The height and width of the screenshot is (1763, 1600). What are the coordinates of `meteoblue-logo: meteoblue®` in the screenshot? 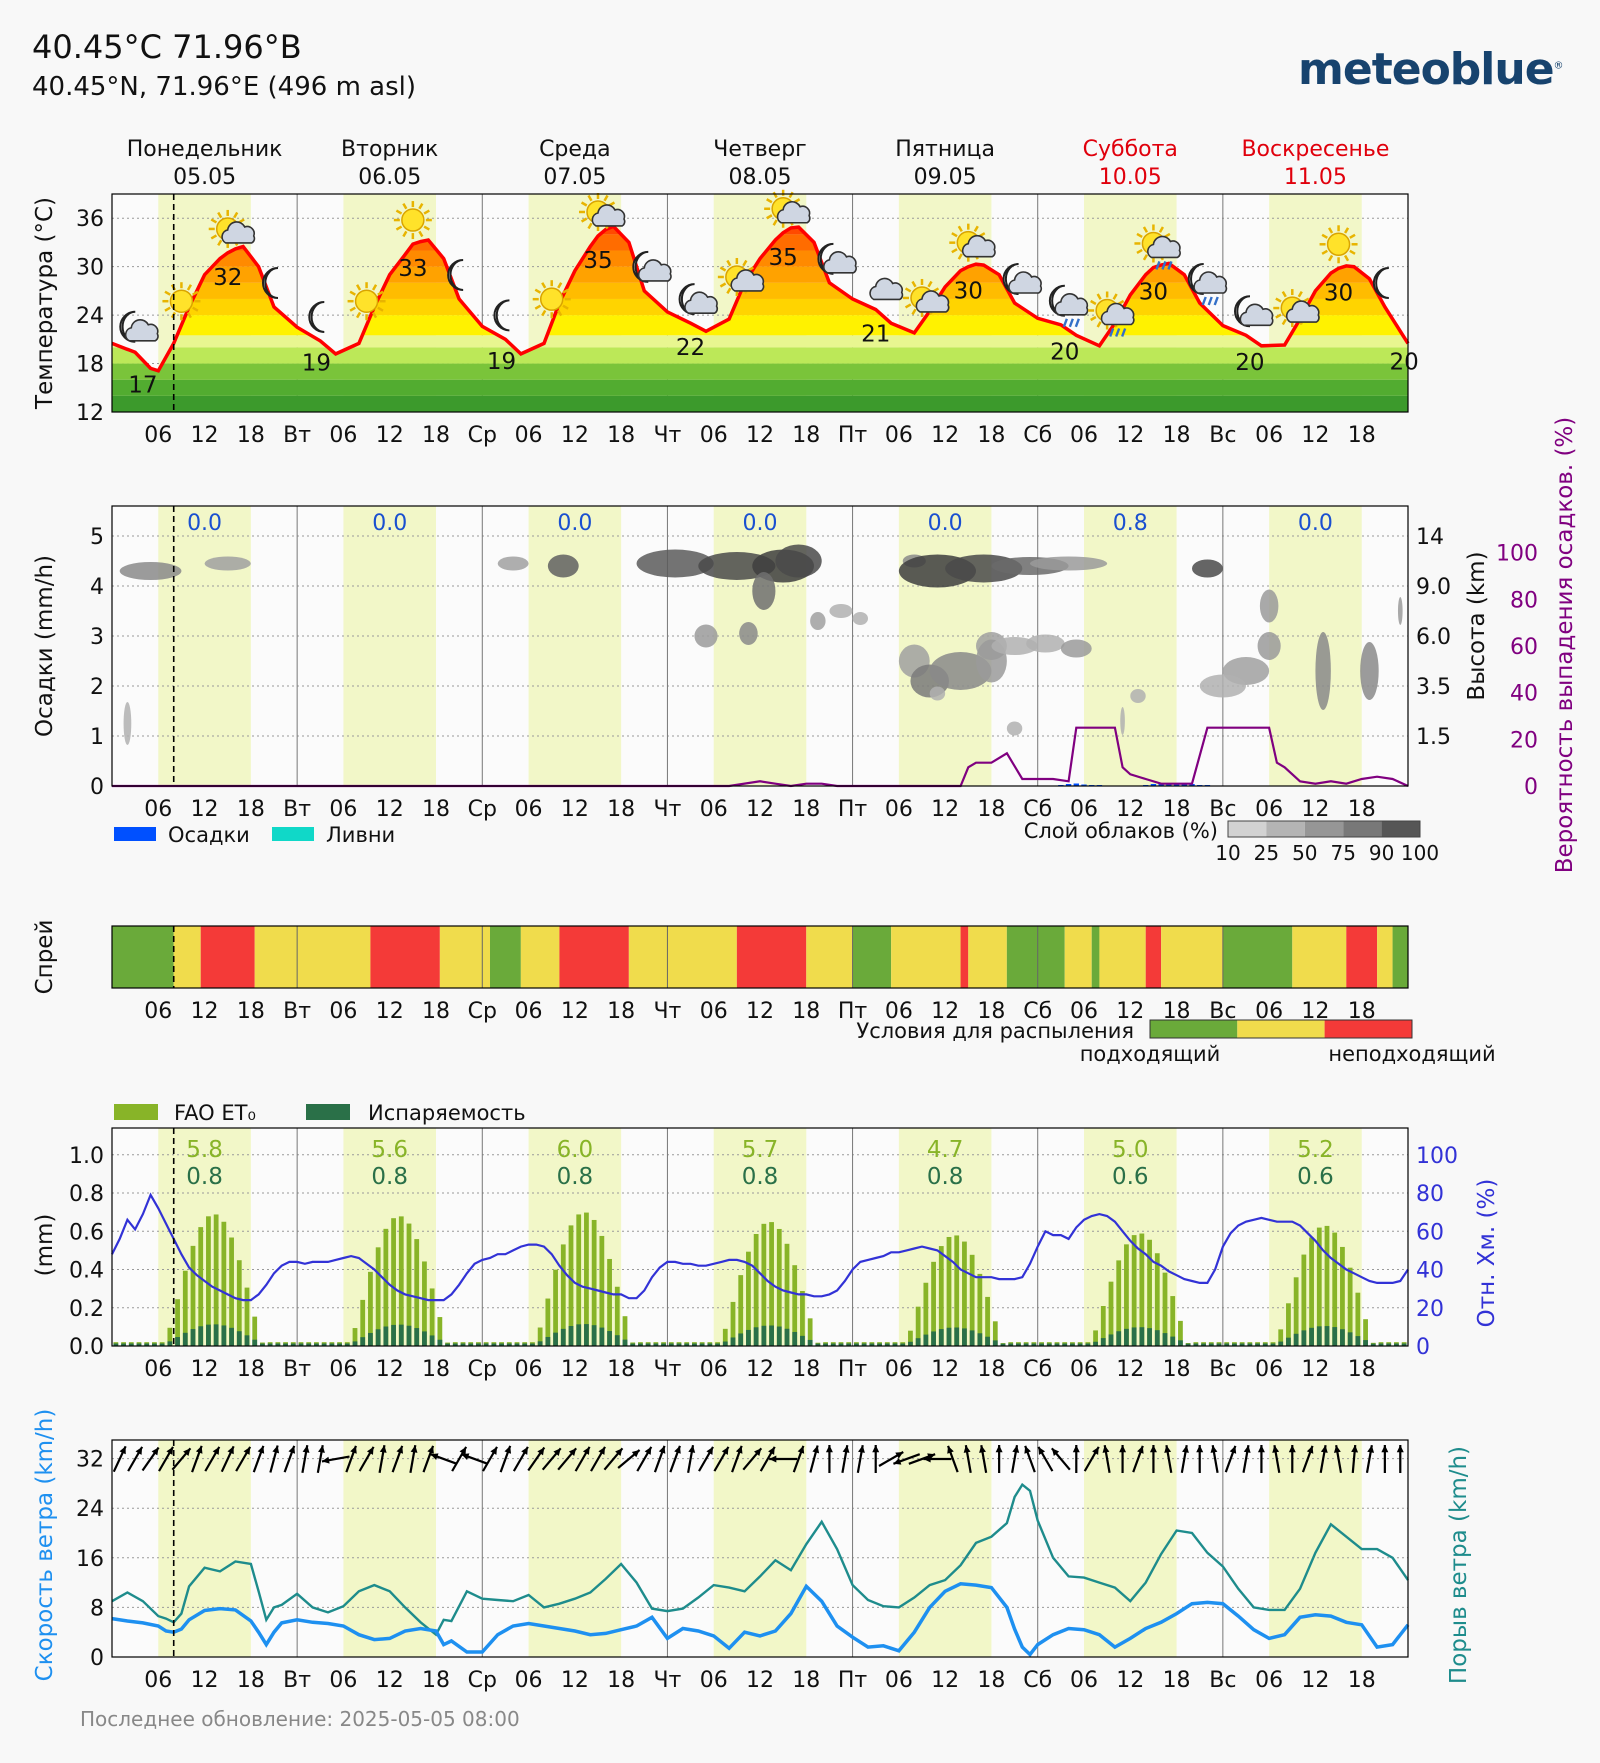 It's located at (1431, 69).